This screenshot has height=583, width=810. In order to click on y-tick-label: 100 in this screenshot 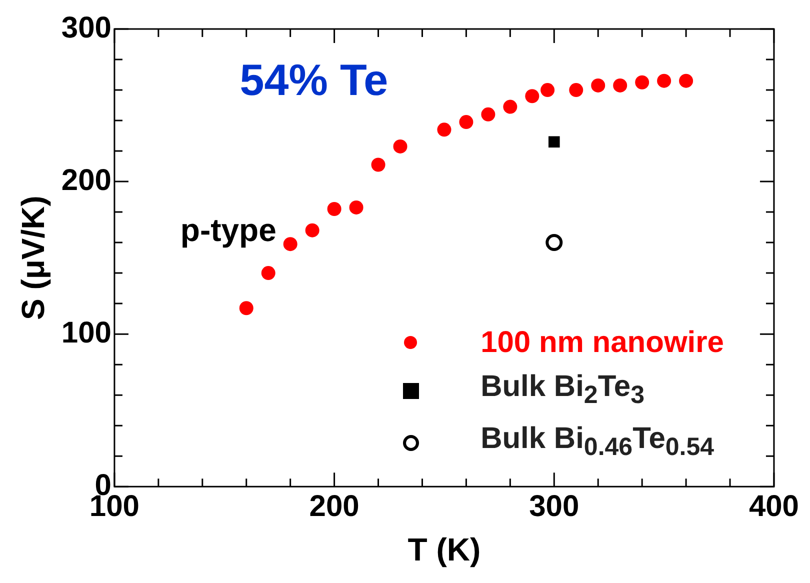, I will do `click(86, 333)`.